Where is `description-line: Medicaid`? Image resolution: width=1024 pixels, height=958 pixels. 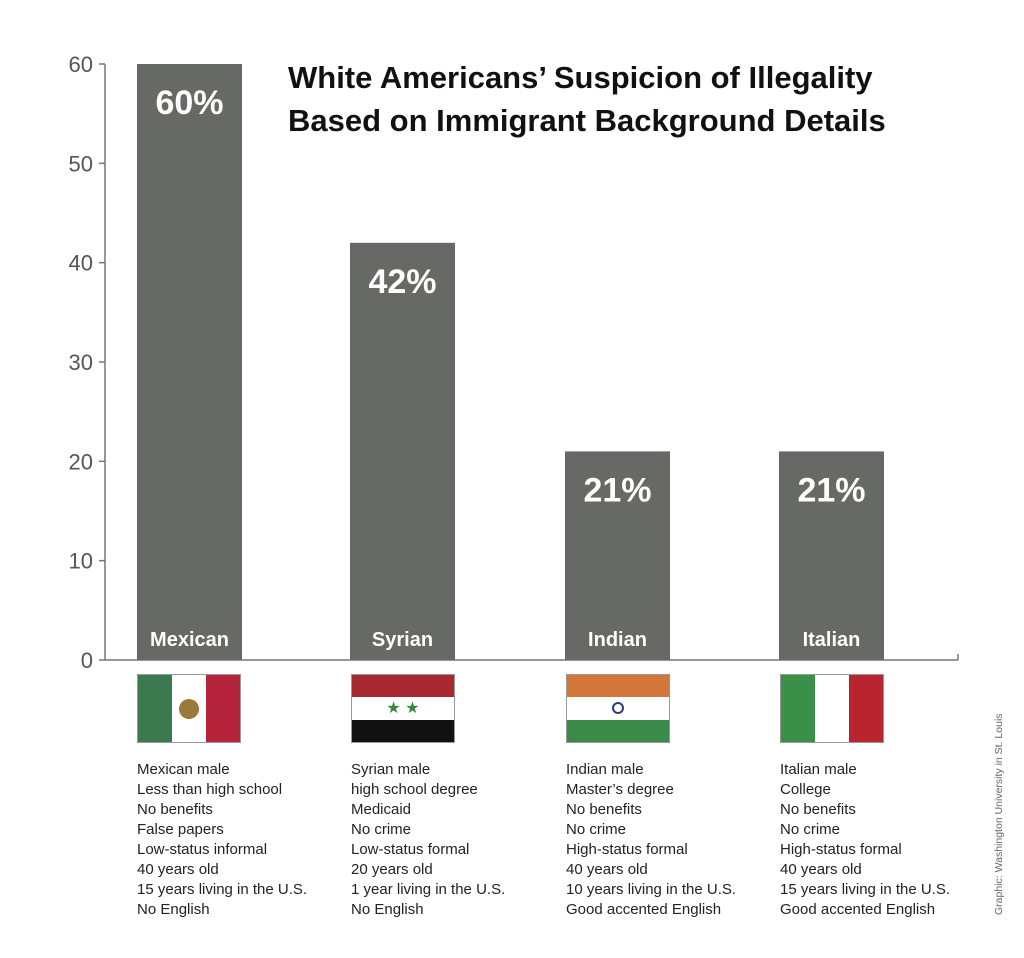
description-line: Medicaid is located at coordinates (381, 809).